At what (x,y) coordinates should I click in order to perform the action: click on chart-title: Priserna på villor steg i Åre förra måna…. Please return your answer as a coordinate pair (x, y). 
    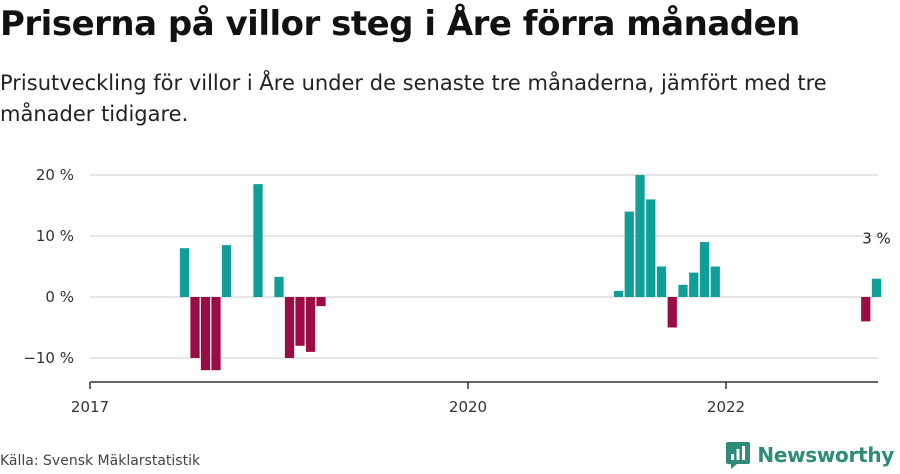
    Looking at the image, I should click on (400, 24).